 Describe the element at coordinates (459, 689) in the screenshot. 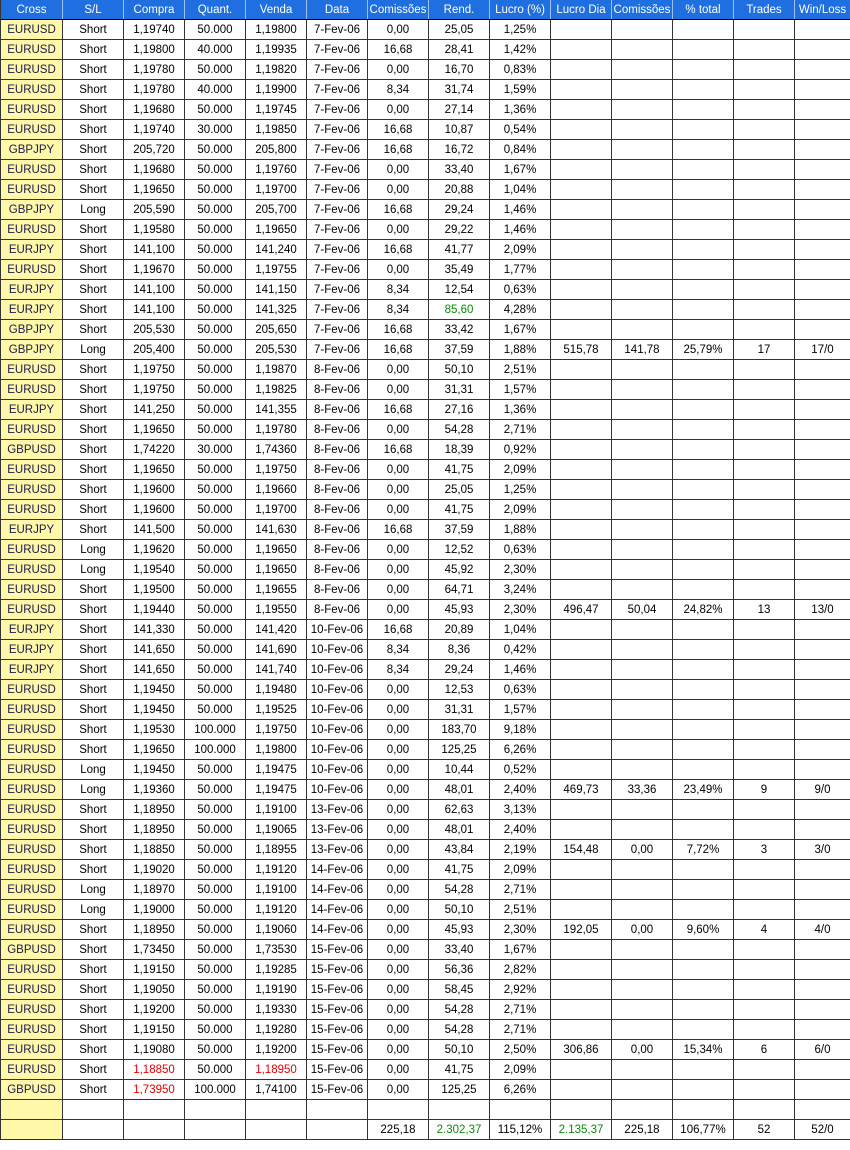

I see `cell-rend: 12,53` at that location.